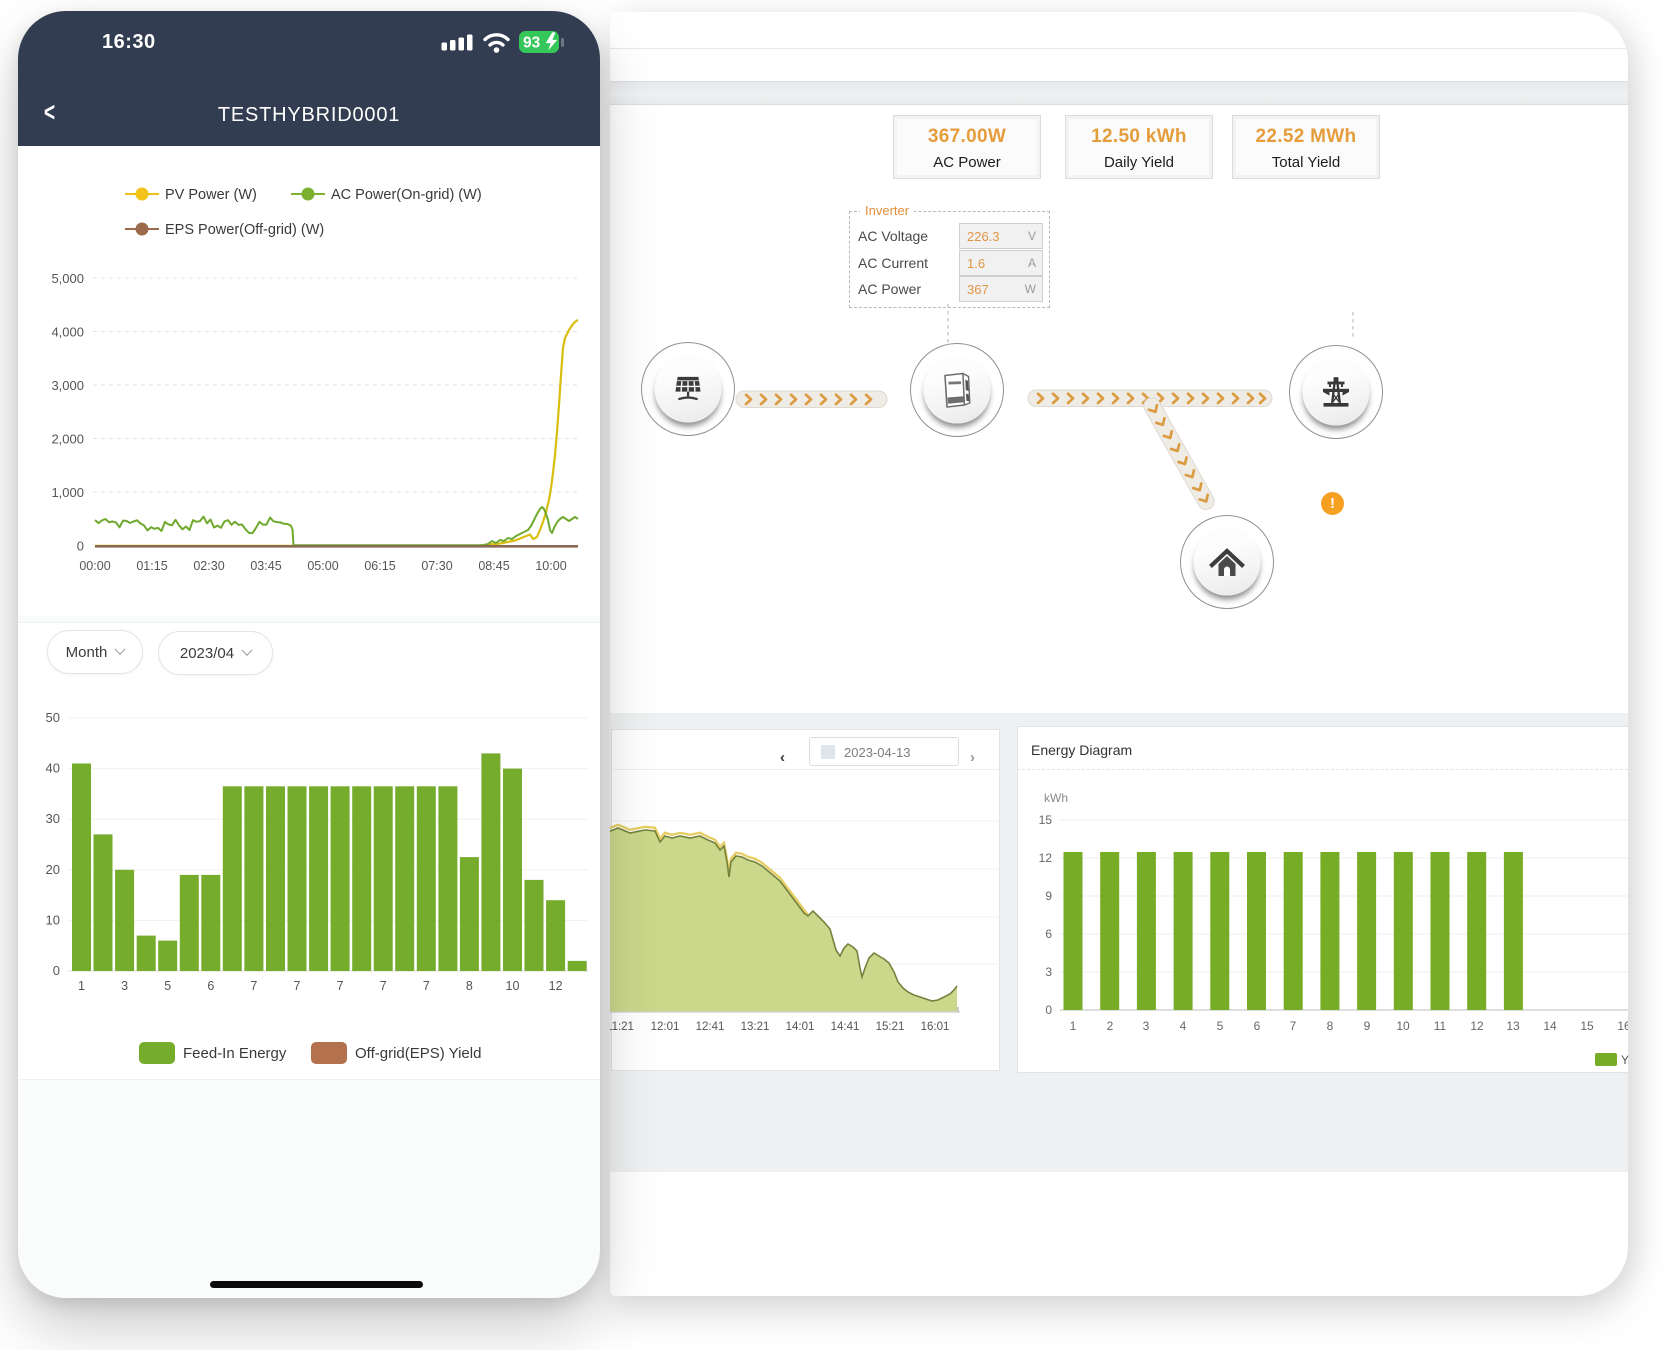 The height and width of the screenshot is (1350, 1674). What do you see at coordinates (1056, 798) in the screenshot?
I see `svg-text: kWh` at bounding box center [1056, 798].